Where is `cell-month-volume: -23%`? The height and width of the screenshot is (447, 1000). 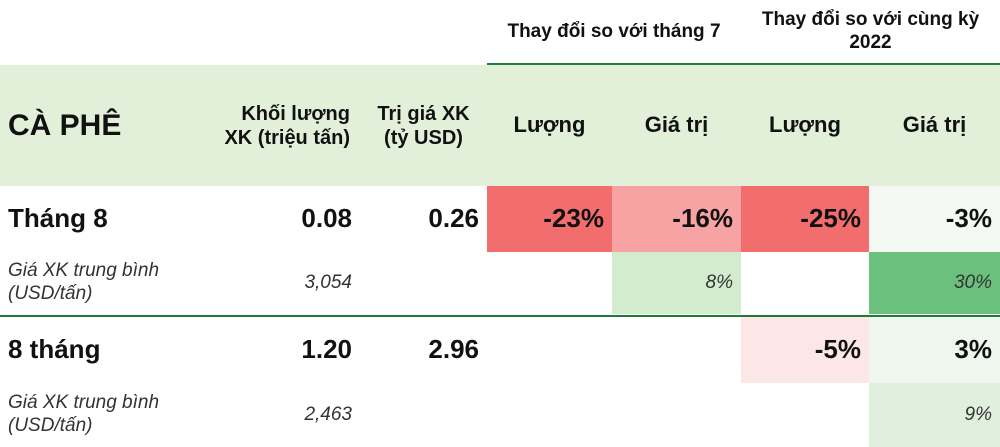
cell-month-volume: -23% is located at coordinates (549, 219).